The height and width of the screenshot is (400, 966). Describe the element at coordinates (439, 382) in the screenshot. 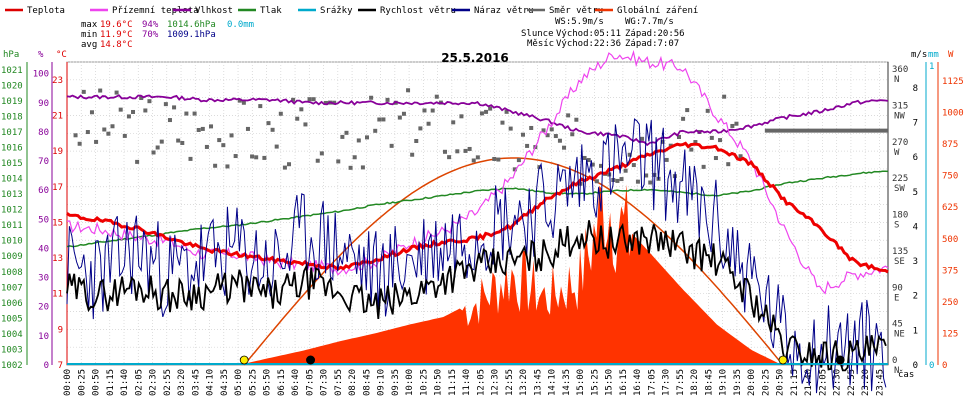

I see `x-tick: 10:50` at that location.